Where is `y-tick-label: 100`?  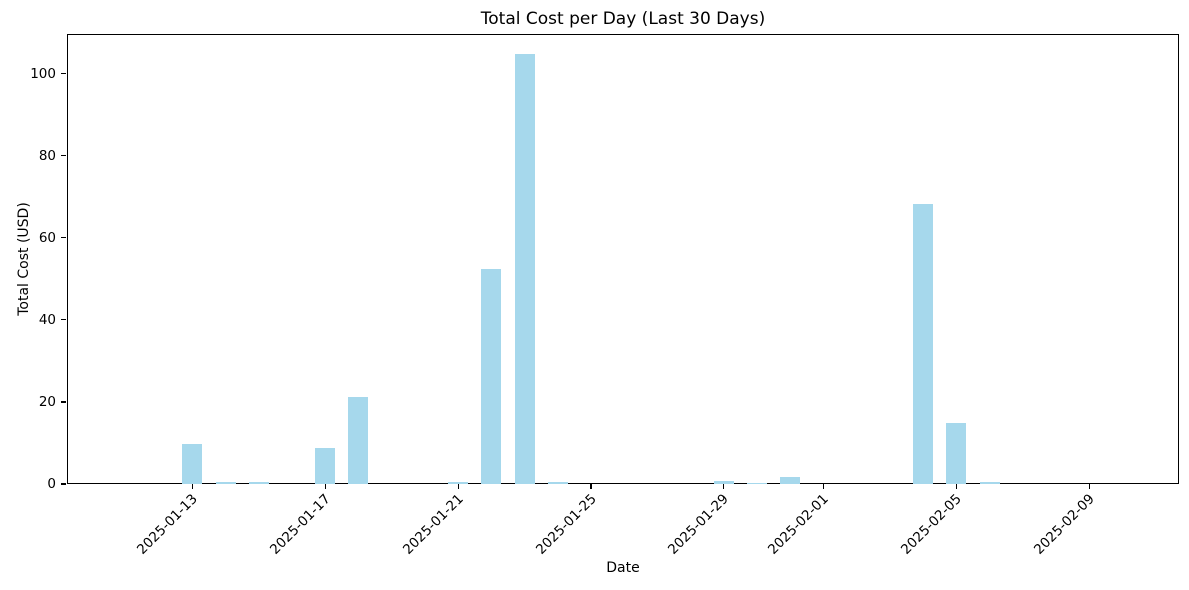 y-tick-label: 100 is located at coordinates (43, 73).